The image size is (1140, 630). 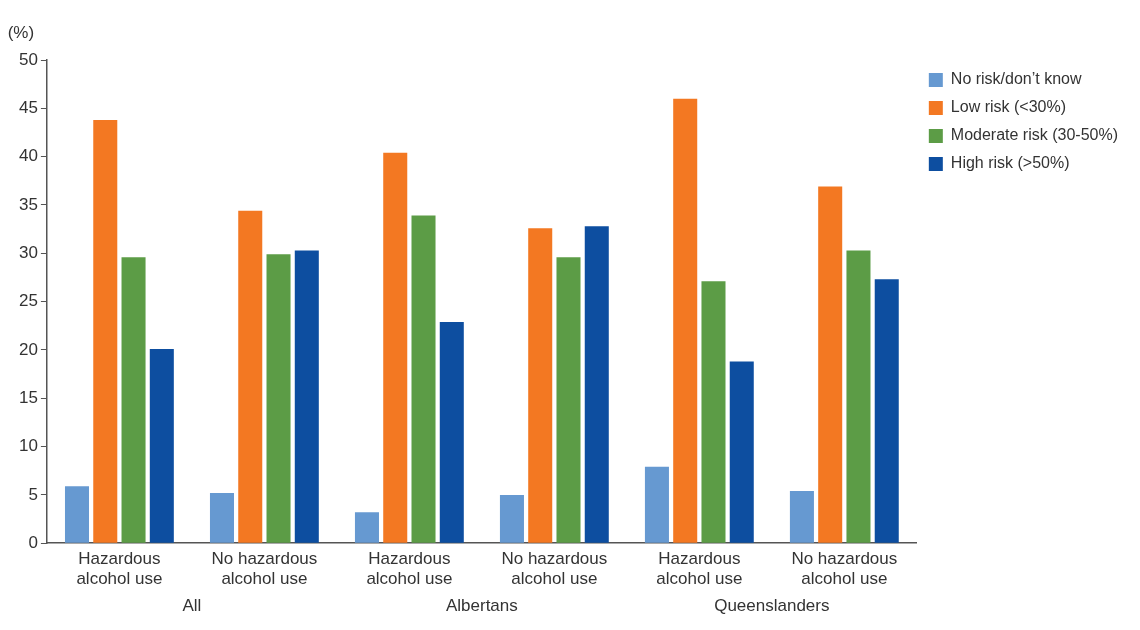 What do you see at coordinates (33, 494) in the screenshot?
I see `y-tick-label: 5` at bounding box center [33, 494].